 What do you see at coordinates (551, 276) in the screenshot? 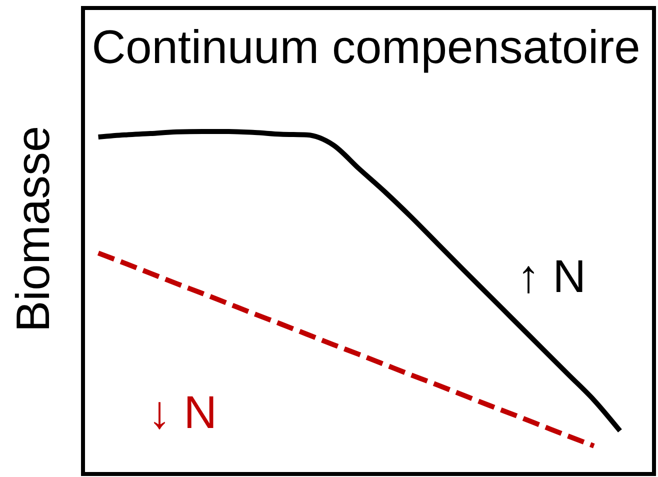
I see `series-label: ↑ N` at bounding box center [551, 276].